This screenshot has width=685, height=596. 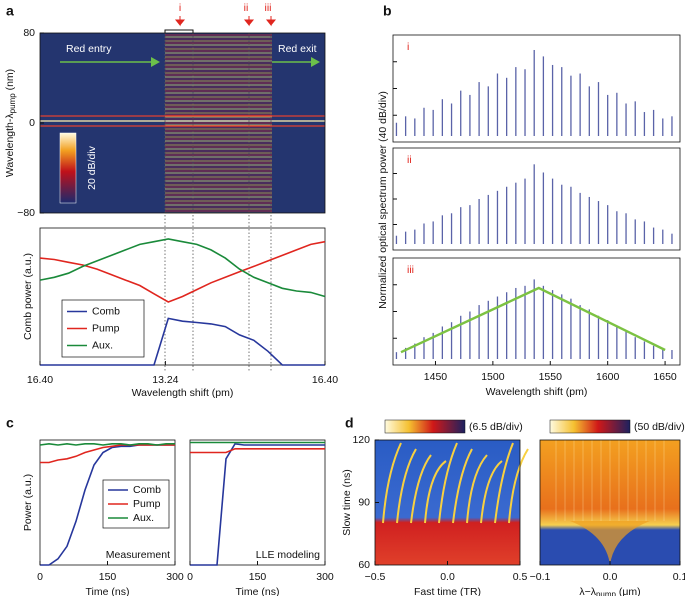 I want to click on x-tick-label: 0.1, so click(x=679, y=577).